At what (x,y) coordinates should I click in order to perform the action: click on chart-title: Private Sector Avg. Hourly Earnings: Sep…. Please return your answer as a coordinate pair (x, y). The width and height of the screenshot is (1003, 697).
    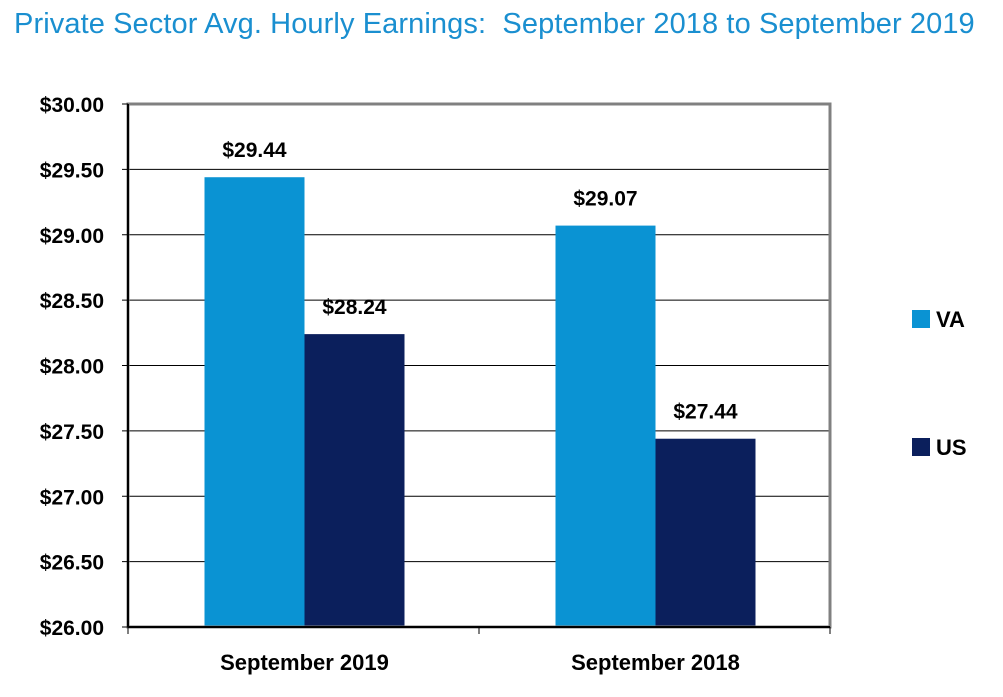
    Looking at the image, I should click on (494, 24).